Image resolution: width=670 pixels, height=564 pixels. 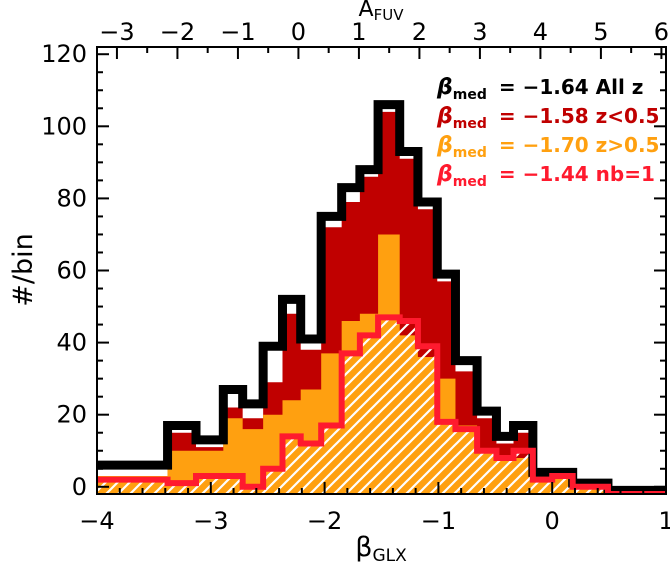 I want to click on x-tick-label: −3, so click(x=210, y=521).